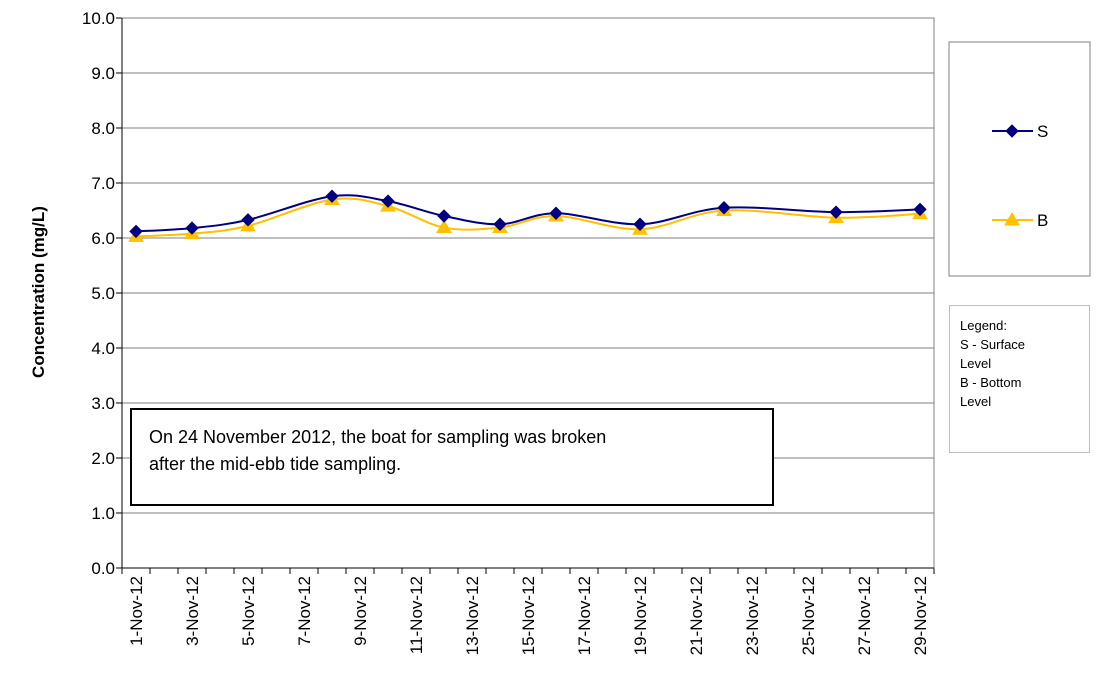 This screenshot has width=1101, height=690. I want to click on legend-note-line-5: Level, so click(976, 401).